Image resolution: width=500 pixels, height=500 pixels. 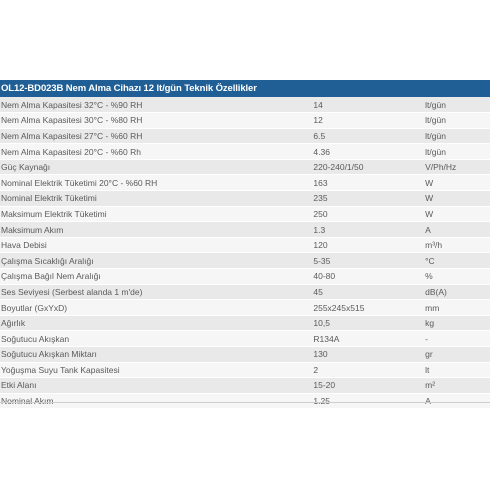 What do you see at coordinates (369, 151) in the screenshot?
I see `spec-value: 4.36` at bounding box center [369, 151].